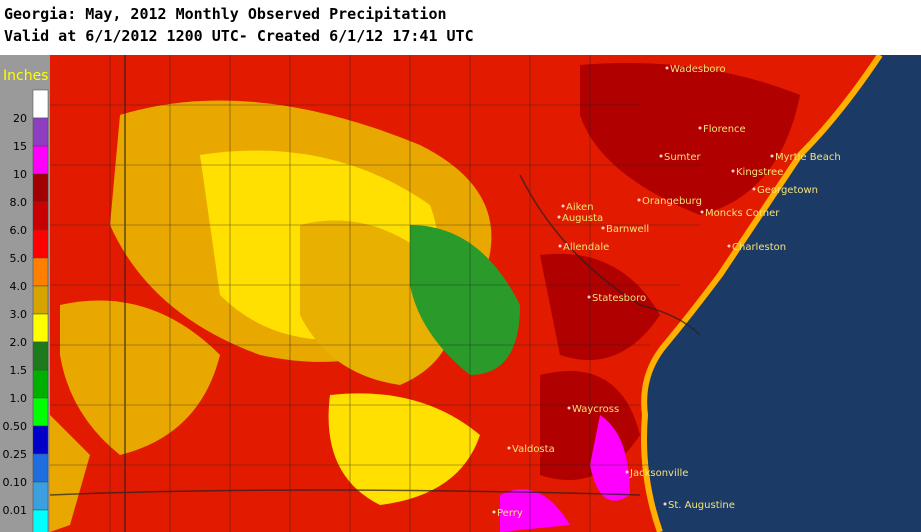 The height and width of the screenshot is (532, 921). I want to click on legend-label: 5.0, so click(19, 258).